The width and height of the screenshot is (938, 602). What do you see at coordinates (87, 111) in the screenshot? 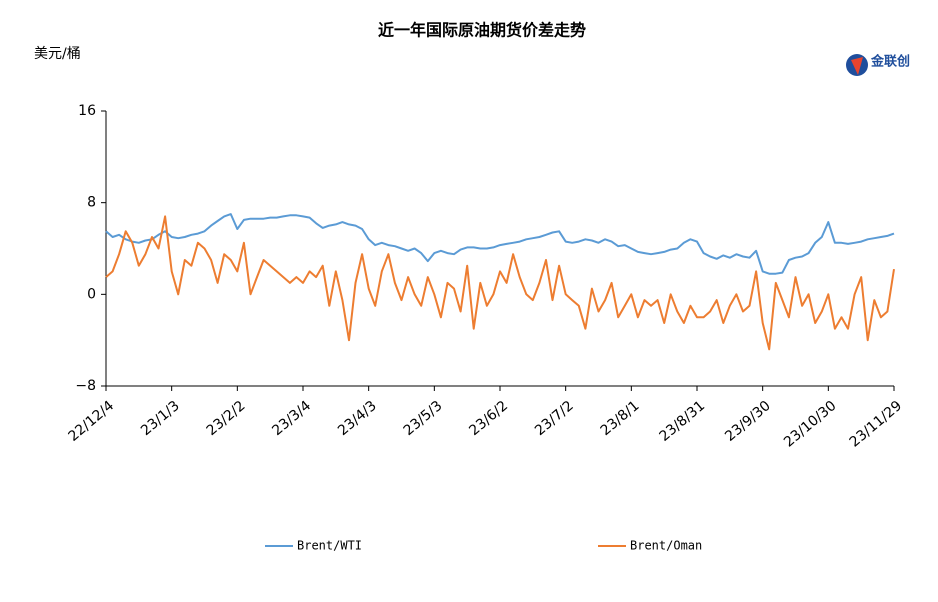
I see `y-tick-label: 16` at bounding box center [87, 111].